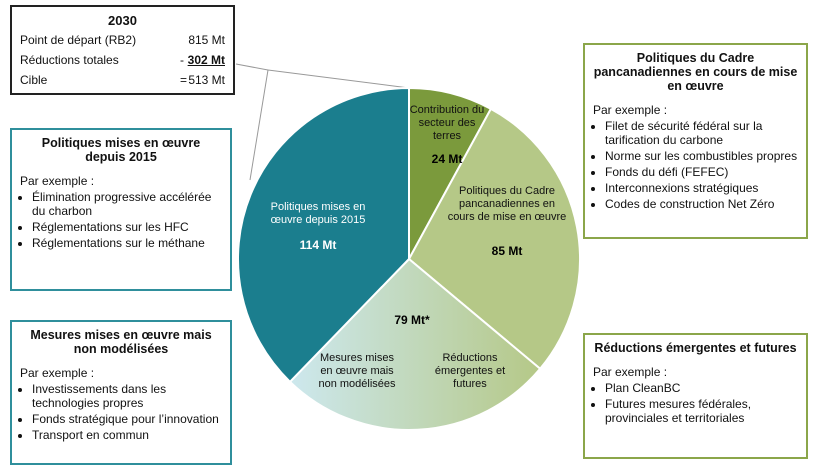  What do you see at coordinates (701, 188) in the screenshot?
I see `box-item: Interconnexions stratégiques` at bounding box center [701, 188].